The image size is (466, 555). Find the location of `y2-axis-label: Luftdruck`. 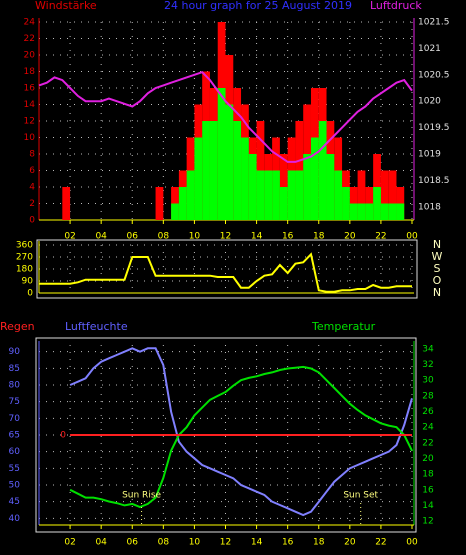

y2-axis-label: Luftdruck is located at coordinates (396, 6).